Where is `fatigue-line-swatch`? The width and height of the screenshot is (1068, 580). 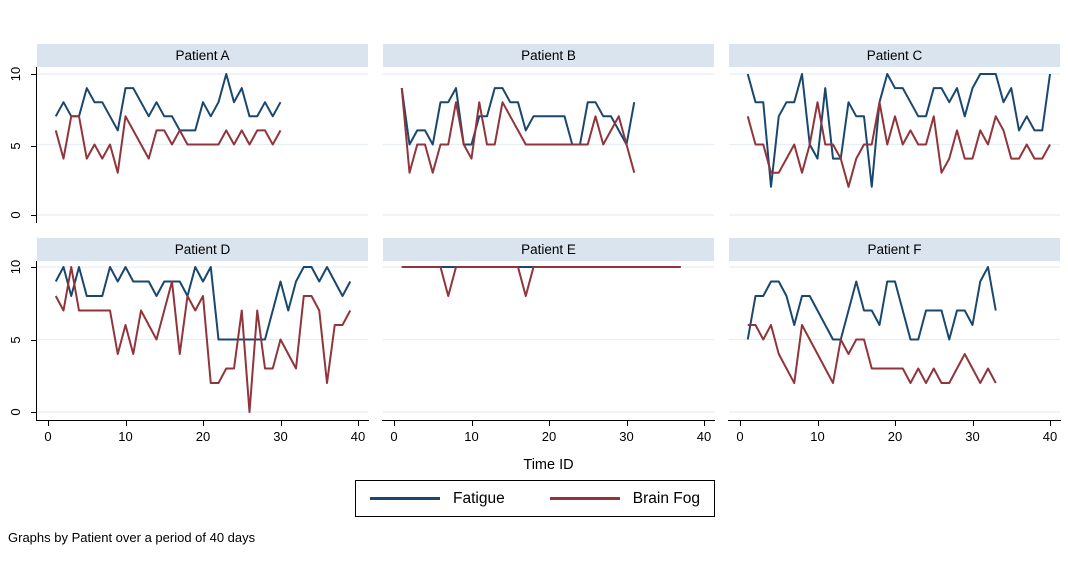 fatigue-line-swatch is located at coordinates (405, 498).